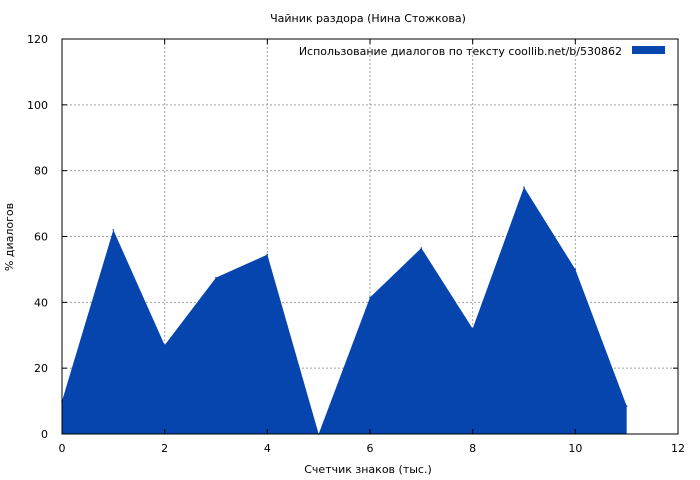 This screenshot has width=700, height=480. What do you see at coordinates (267, 448) in the screenshot?
I see `x-tick-label: 4` at bounding box center [267, 448].